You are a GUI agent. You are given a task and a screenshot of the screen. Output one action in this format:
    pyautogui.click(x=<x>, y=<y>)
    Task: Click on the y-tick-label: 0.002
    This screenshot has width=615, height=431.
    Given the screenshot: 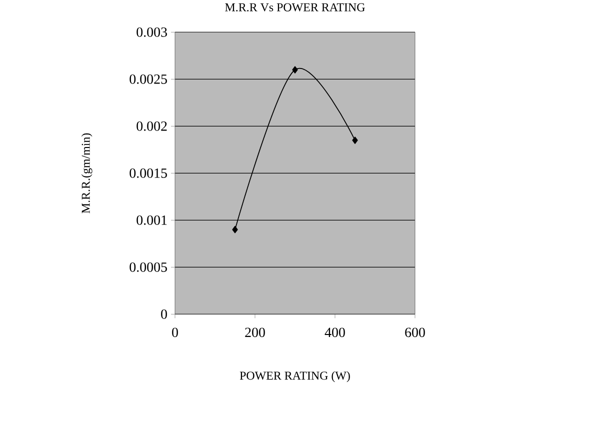 What is the action you would take?
    pyautogui.click(x=151, y=126)
    